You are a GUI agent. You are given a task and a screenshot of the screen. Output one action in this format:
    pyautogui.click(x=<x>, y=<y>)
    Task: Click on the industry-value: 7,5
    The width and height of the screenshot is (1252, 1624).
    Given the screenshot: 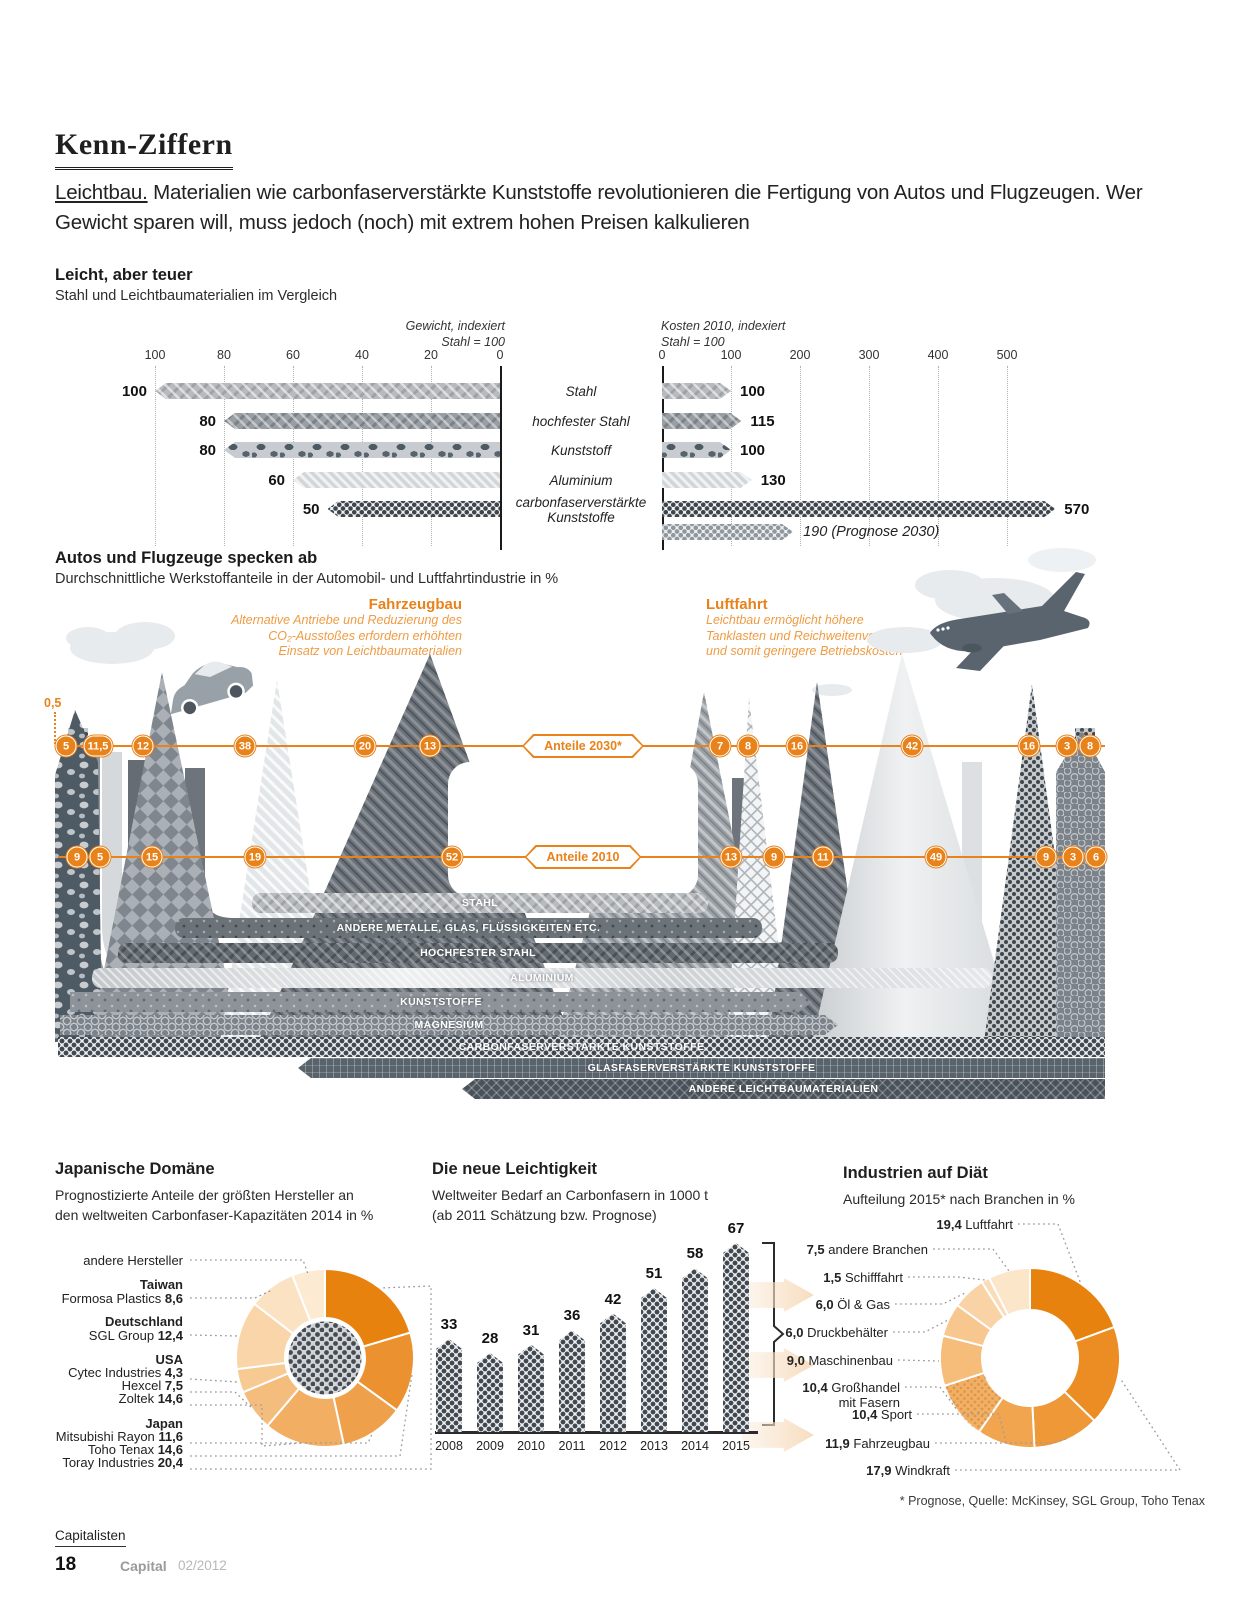 What is the action you would take?
    pyautogui.click(x=817, y=1249)
    